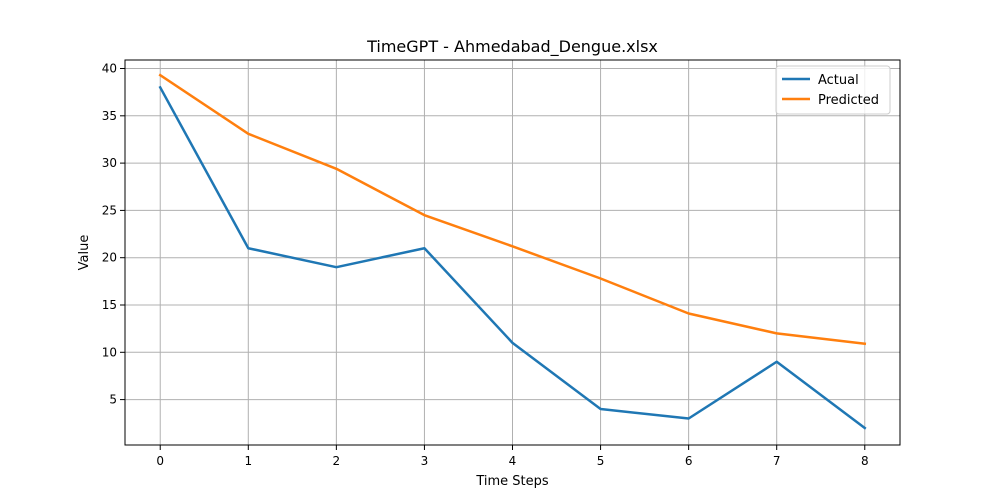 The width and height of the screenshot is (1000, 500). Describe the element at coordinates (109, 116) in the screenshot. I see `y-tick-label: 35` at that location.